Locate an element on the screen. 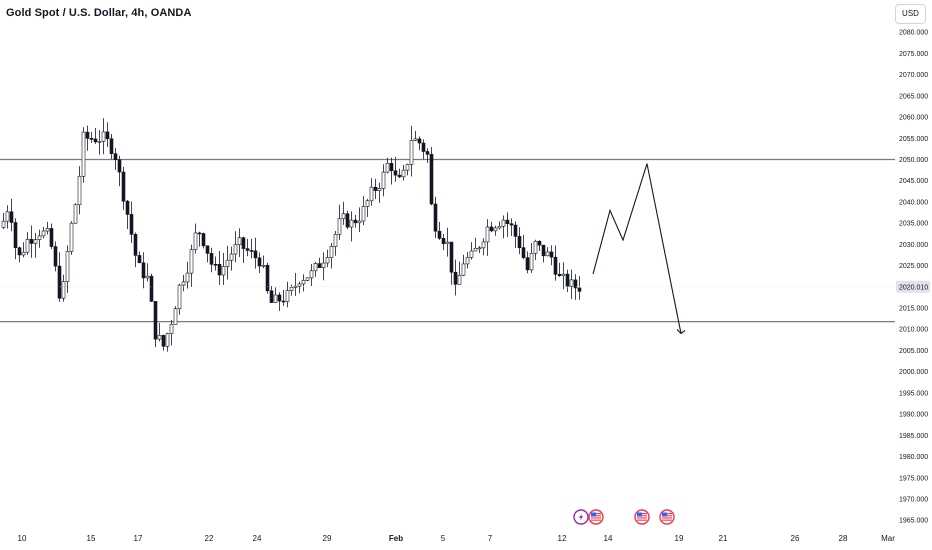 The width and height of the screenshot is (932, 550). currency-button: USD is located at coordinates (910, 14).